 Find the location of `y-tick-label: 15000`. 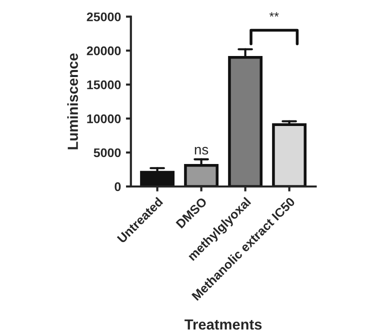

y-tick-label: 15000 is located at coordinates (104, 85).